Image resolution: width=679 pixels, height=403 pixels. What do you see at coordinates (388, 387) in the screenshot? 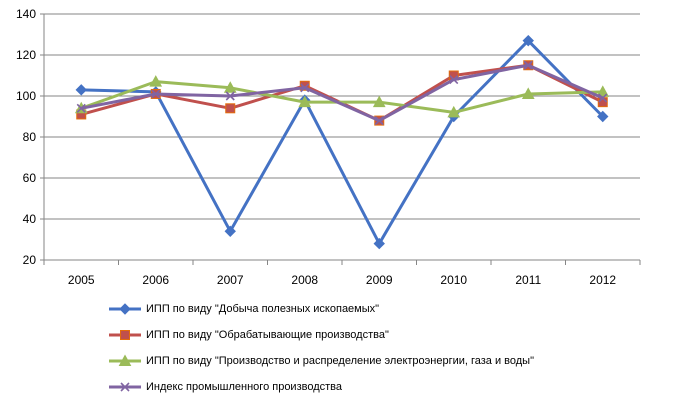
I see `legend-item: Индекс промышленного производства` at bounding box center [388, 387].